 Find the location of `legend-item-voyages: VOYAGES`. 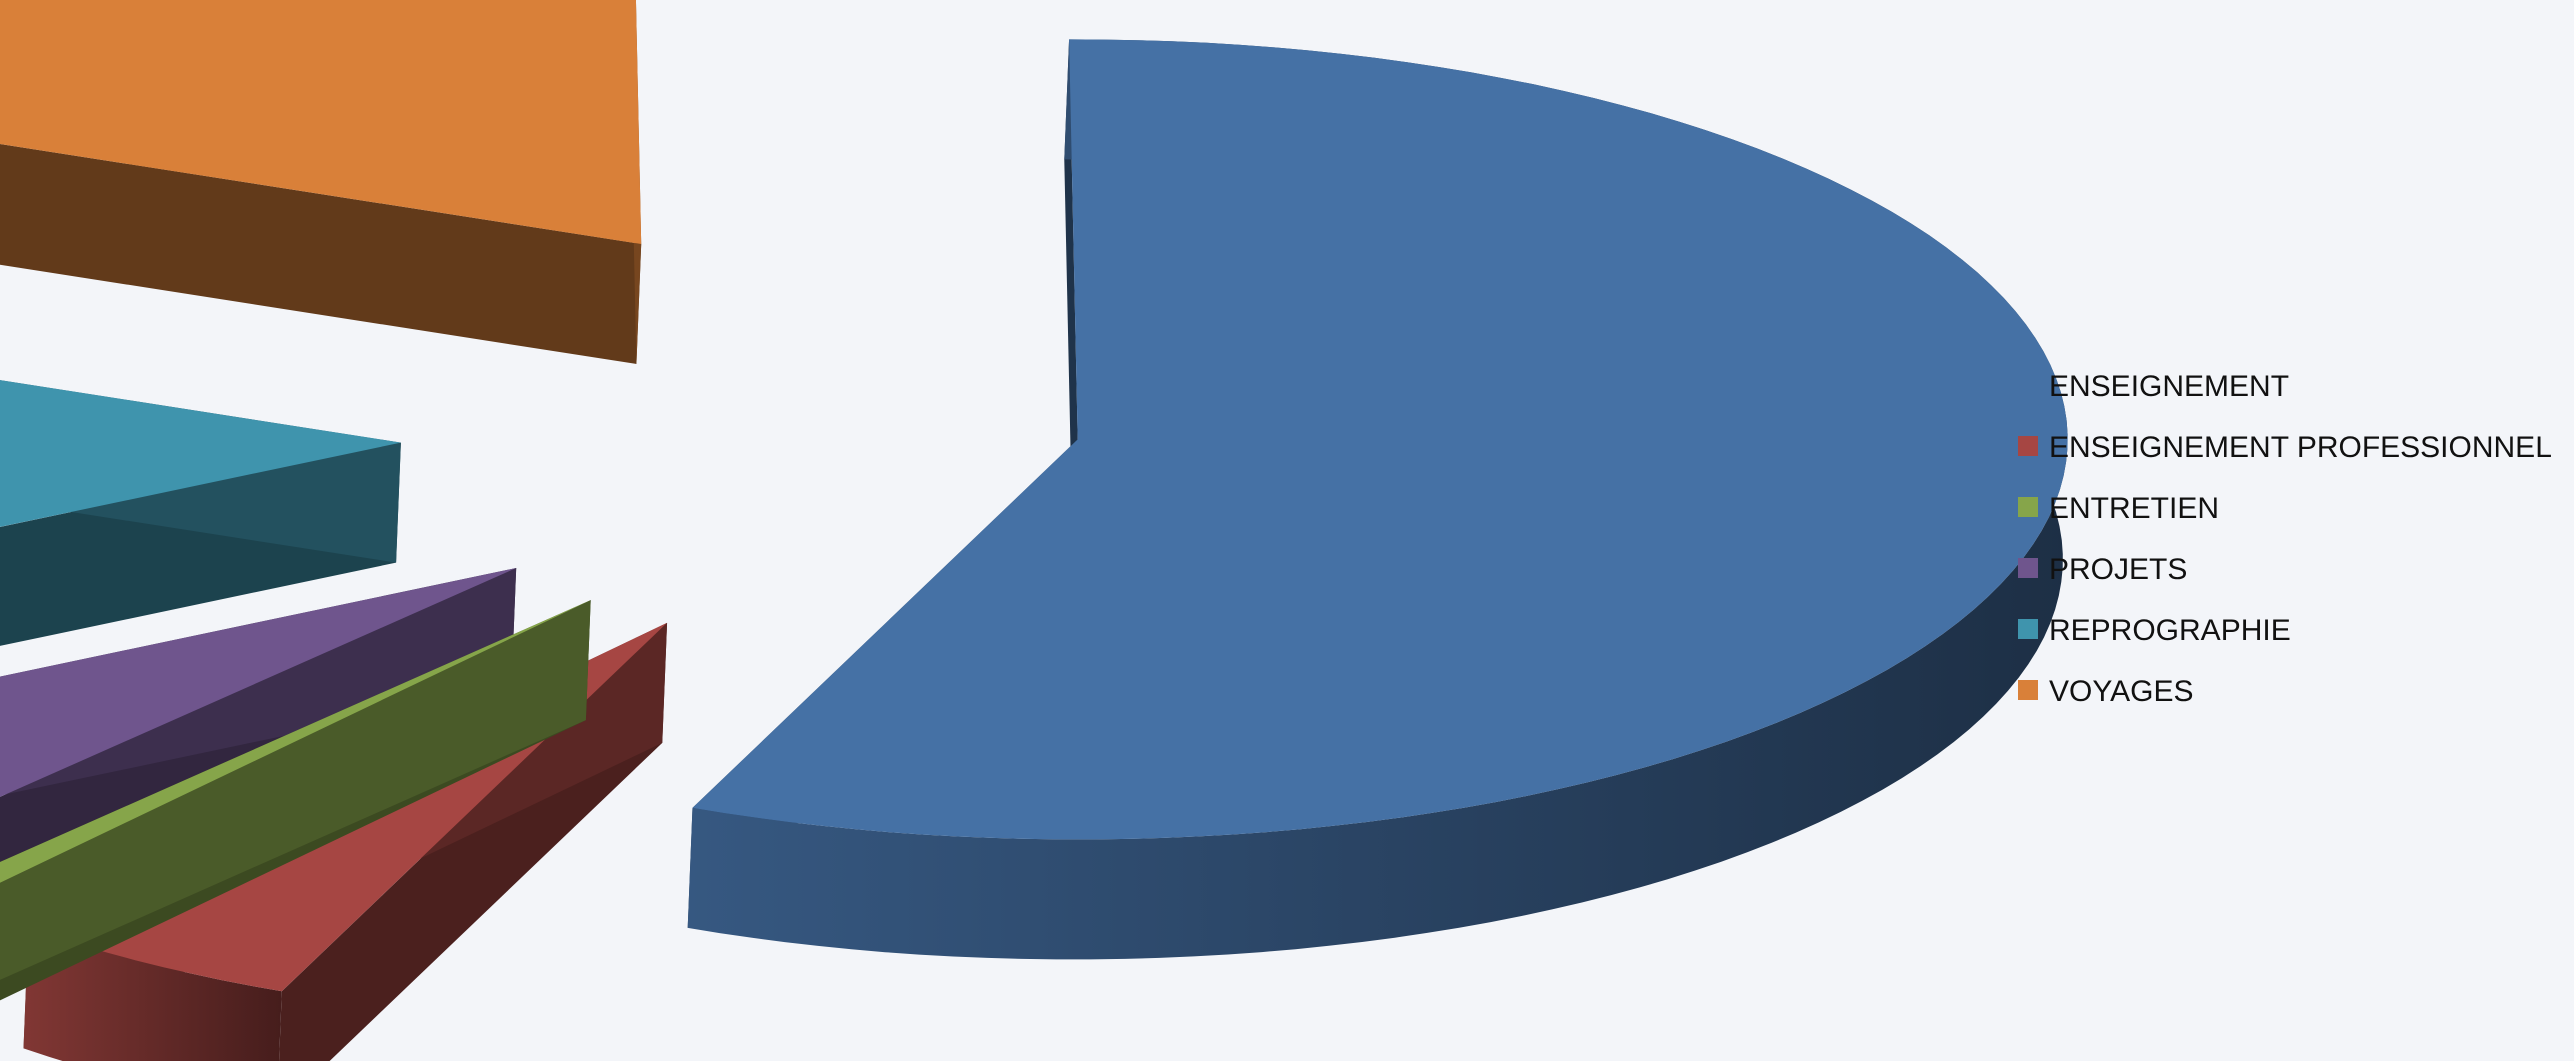

legend-item-voyages: VOYAGES is located at coordinates (2106, 691).